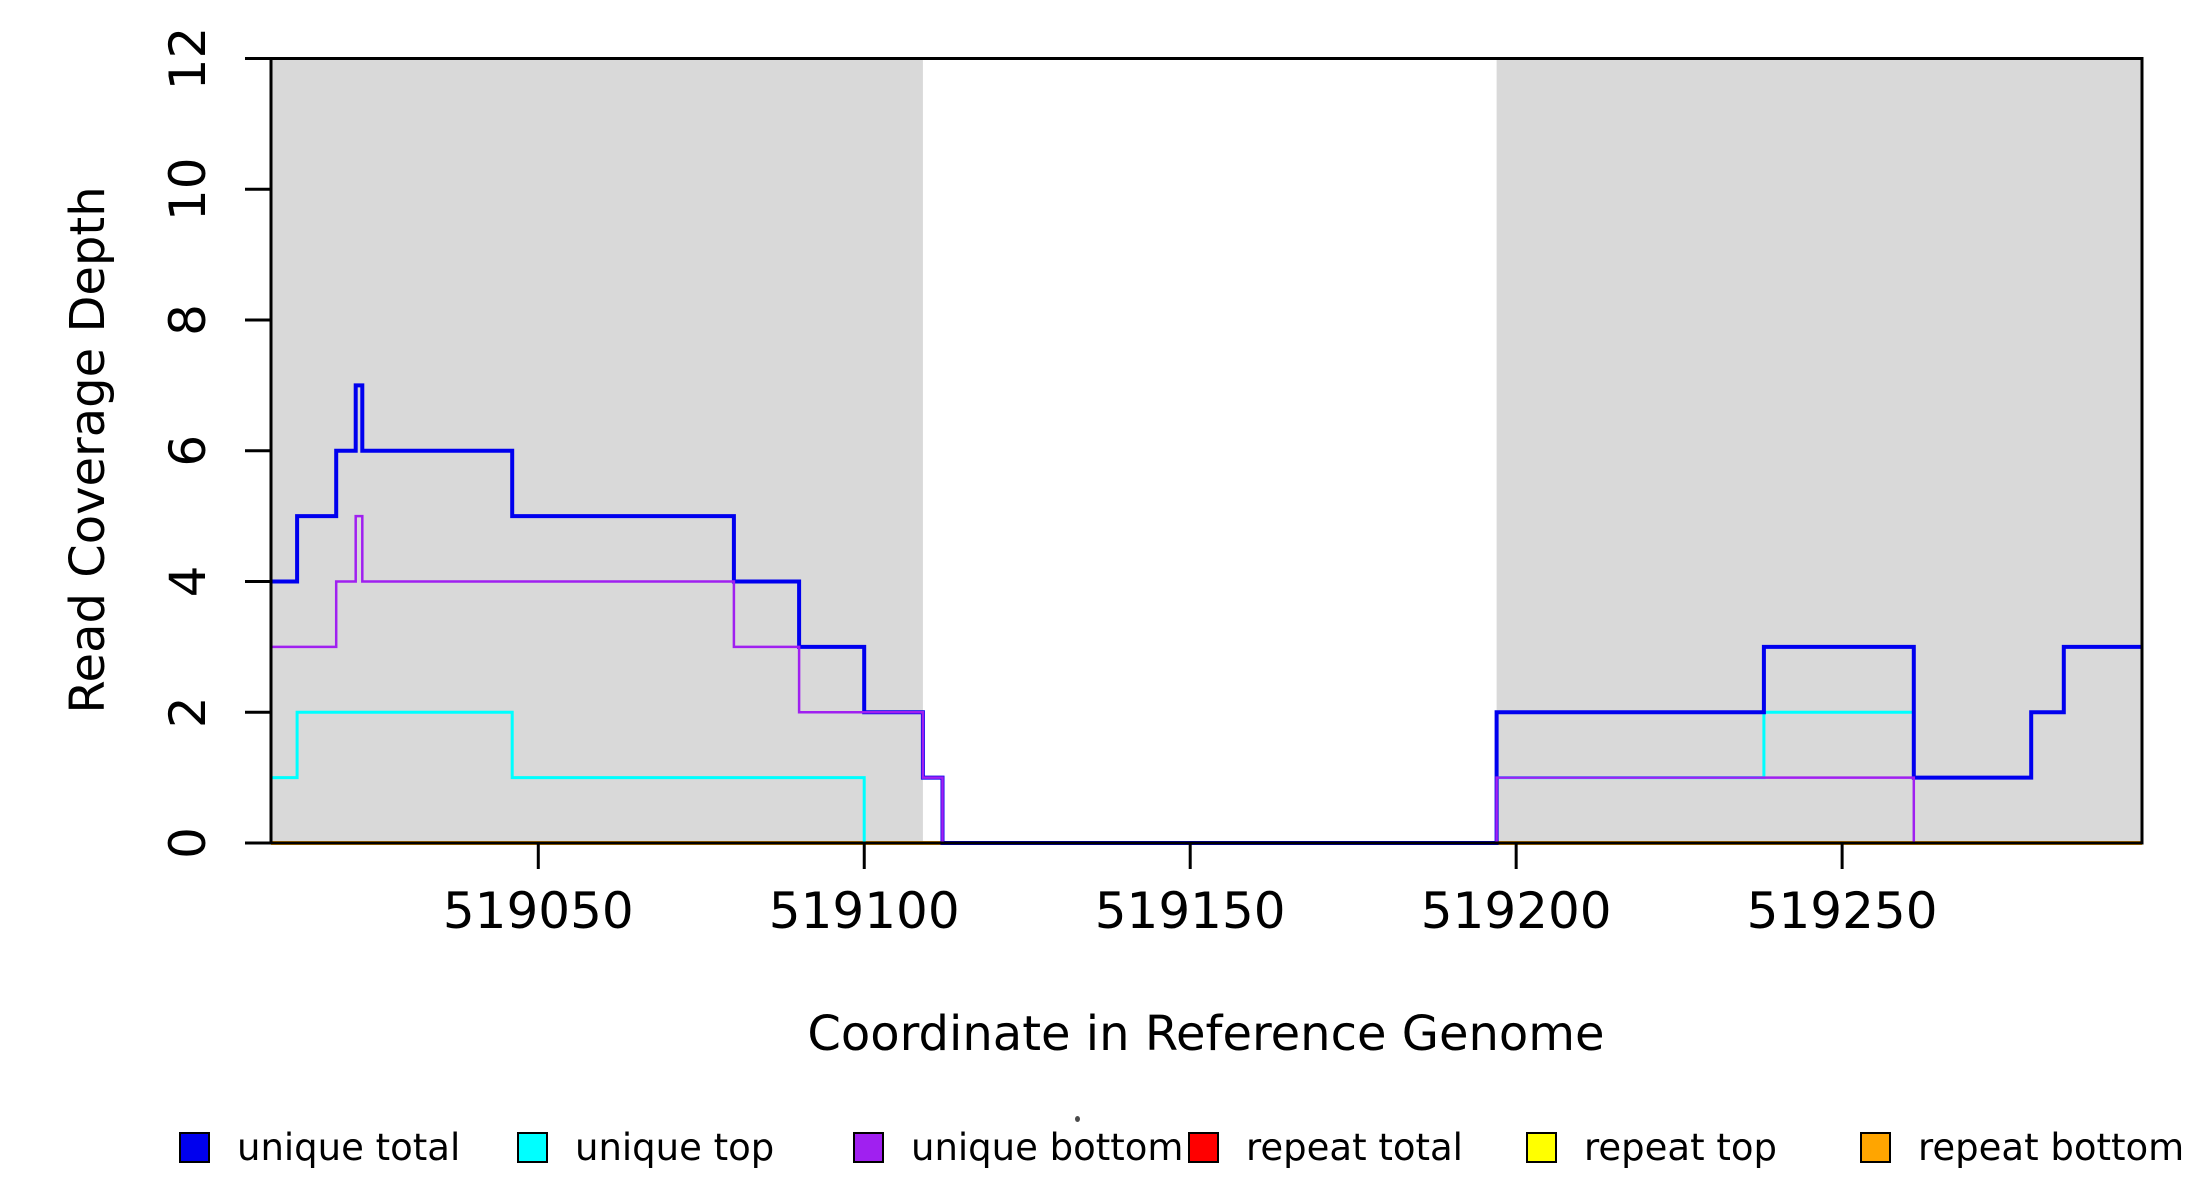 The height and width of the screenshot is (1200, 2200). I want to click on legend-label: unique total, so click(349, 1147).